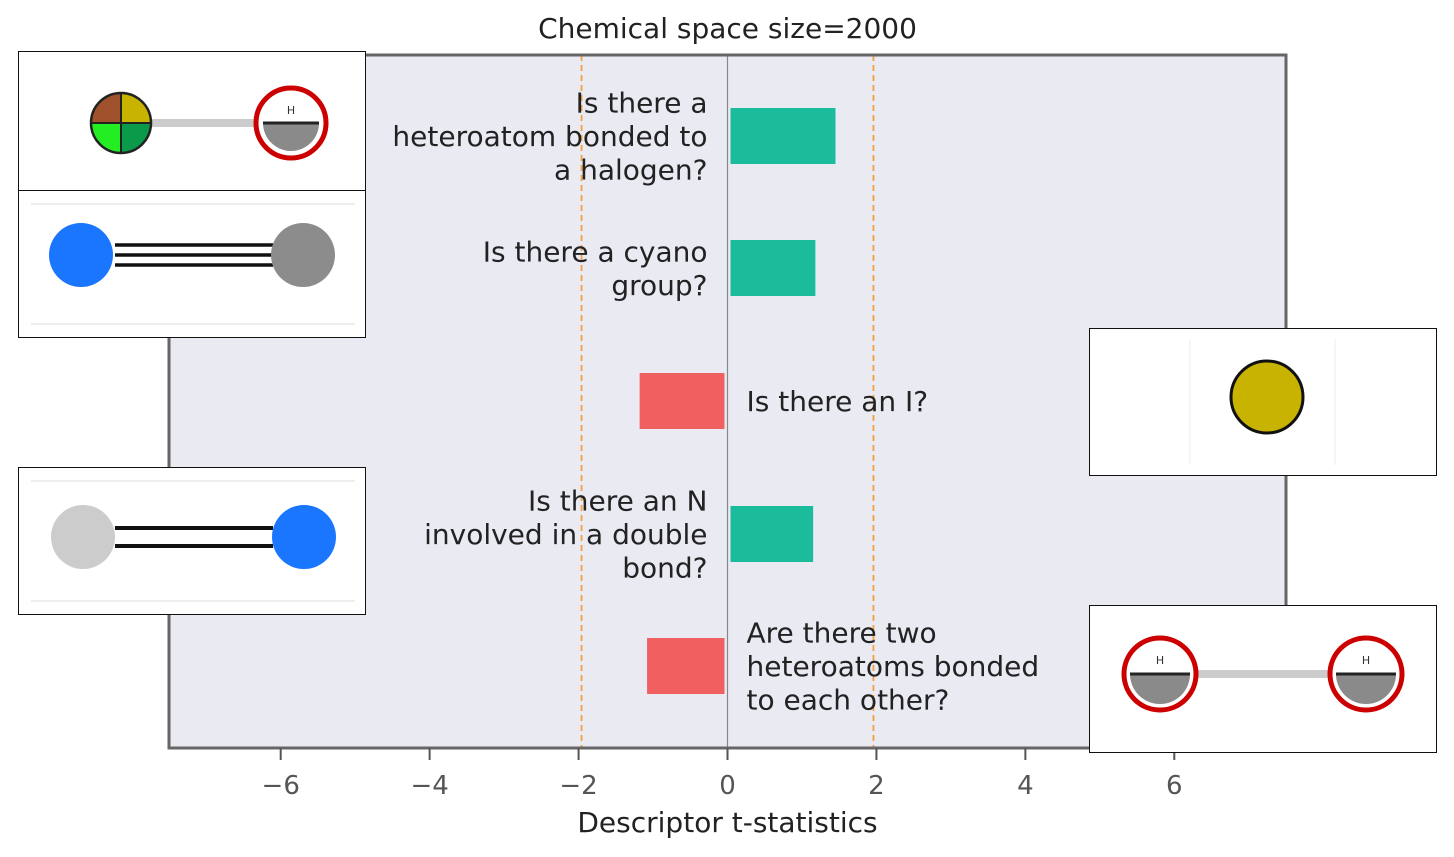  I want to click on hydrogen-hydrogen-bond-icon: H H, so click(1263, 674).